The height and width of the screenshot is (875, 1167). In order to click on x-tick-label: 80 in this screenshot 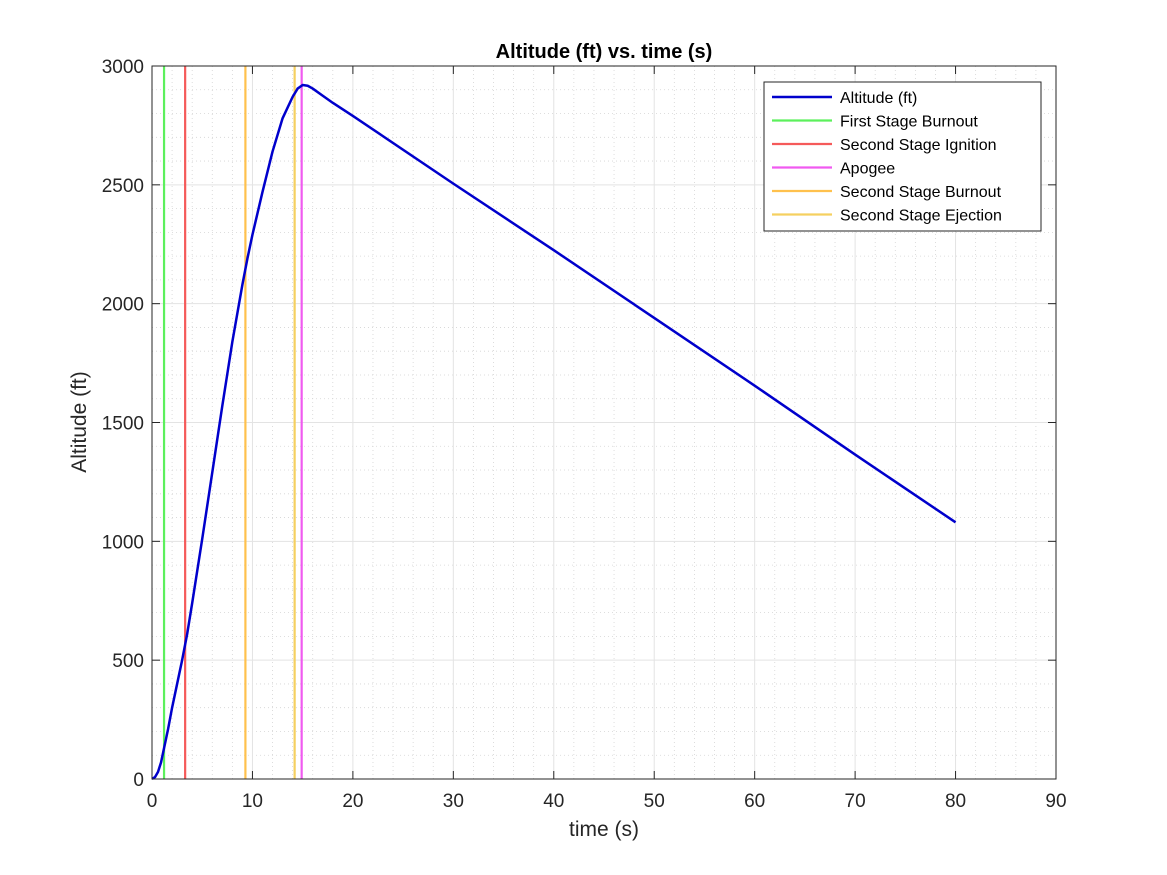, I will do `click(955, 801)`.